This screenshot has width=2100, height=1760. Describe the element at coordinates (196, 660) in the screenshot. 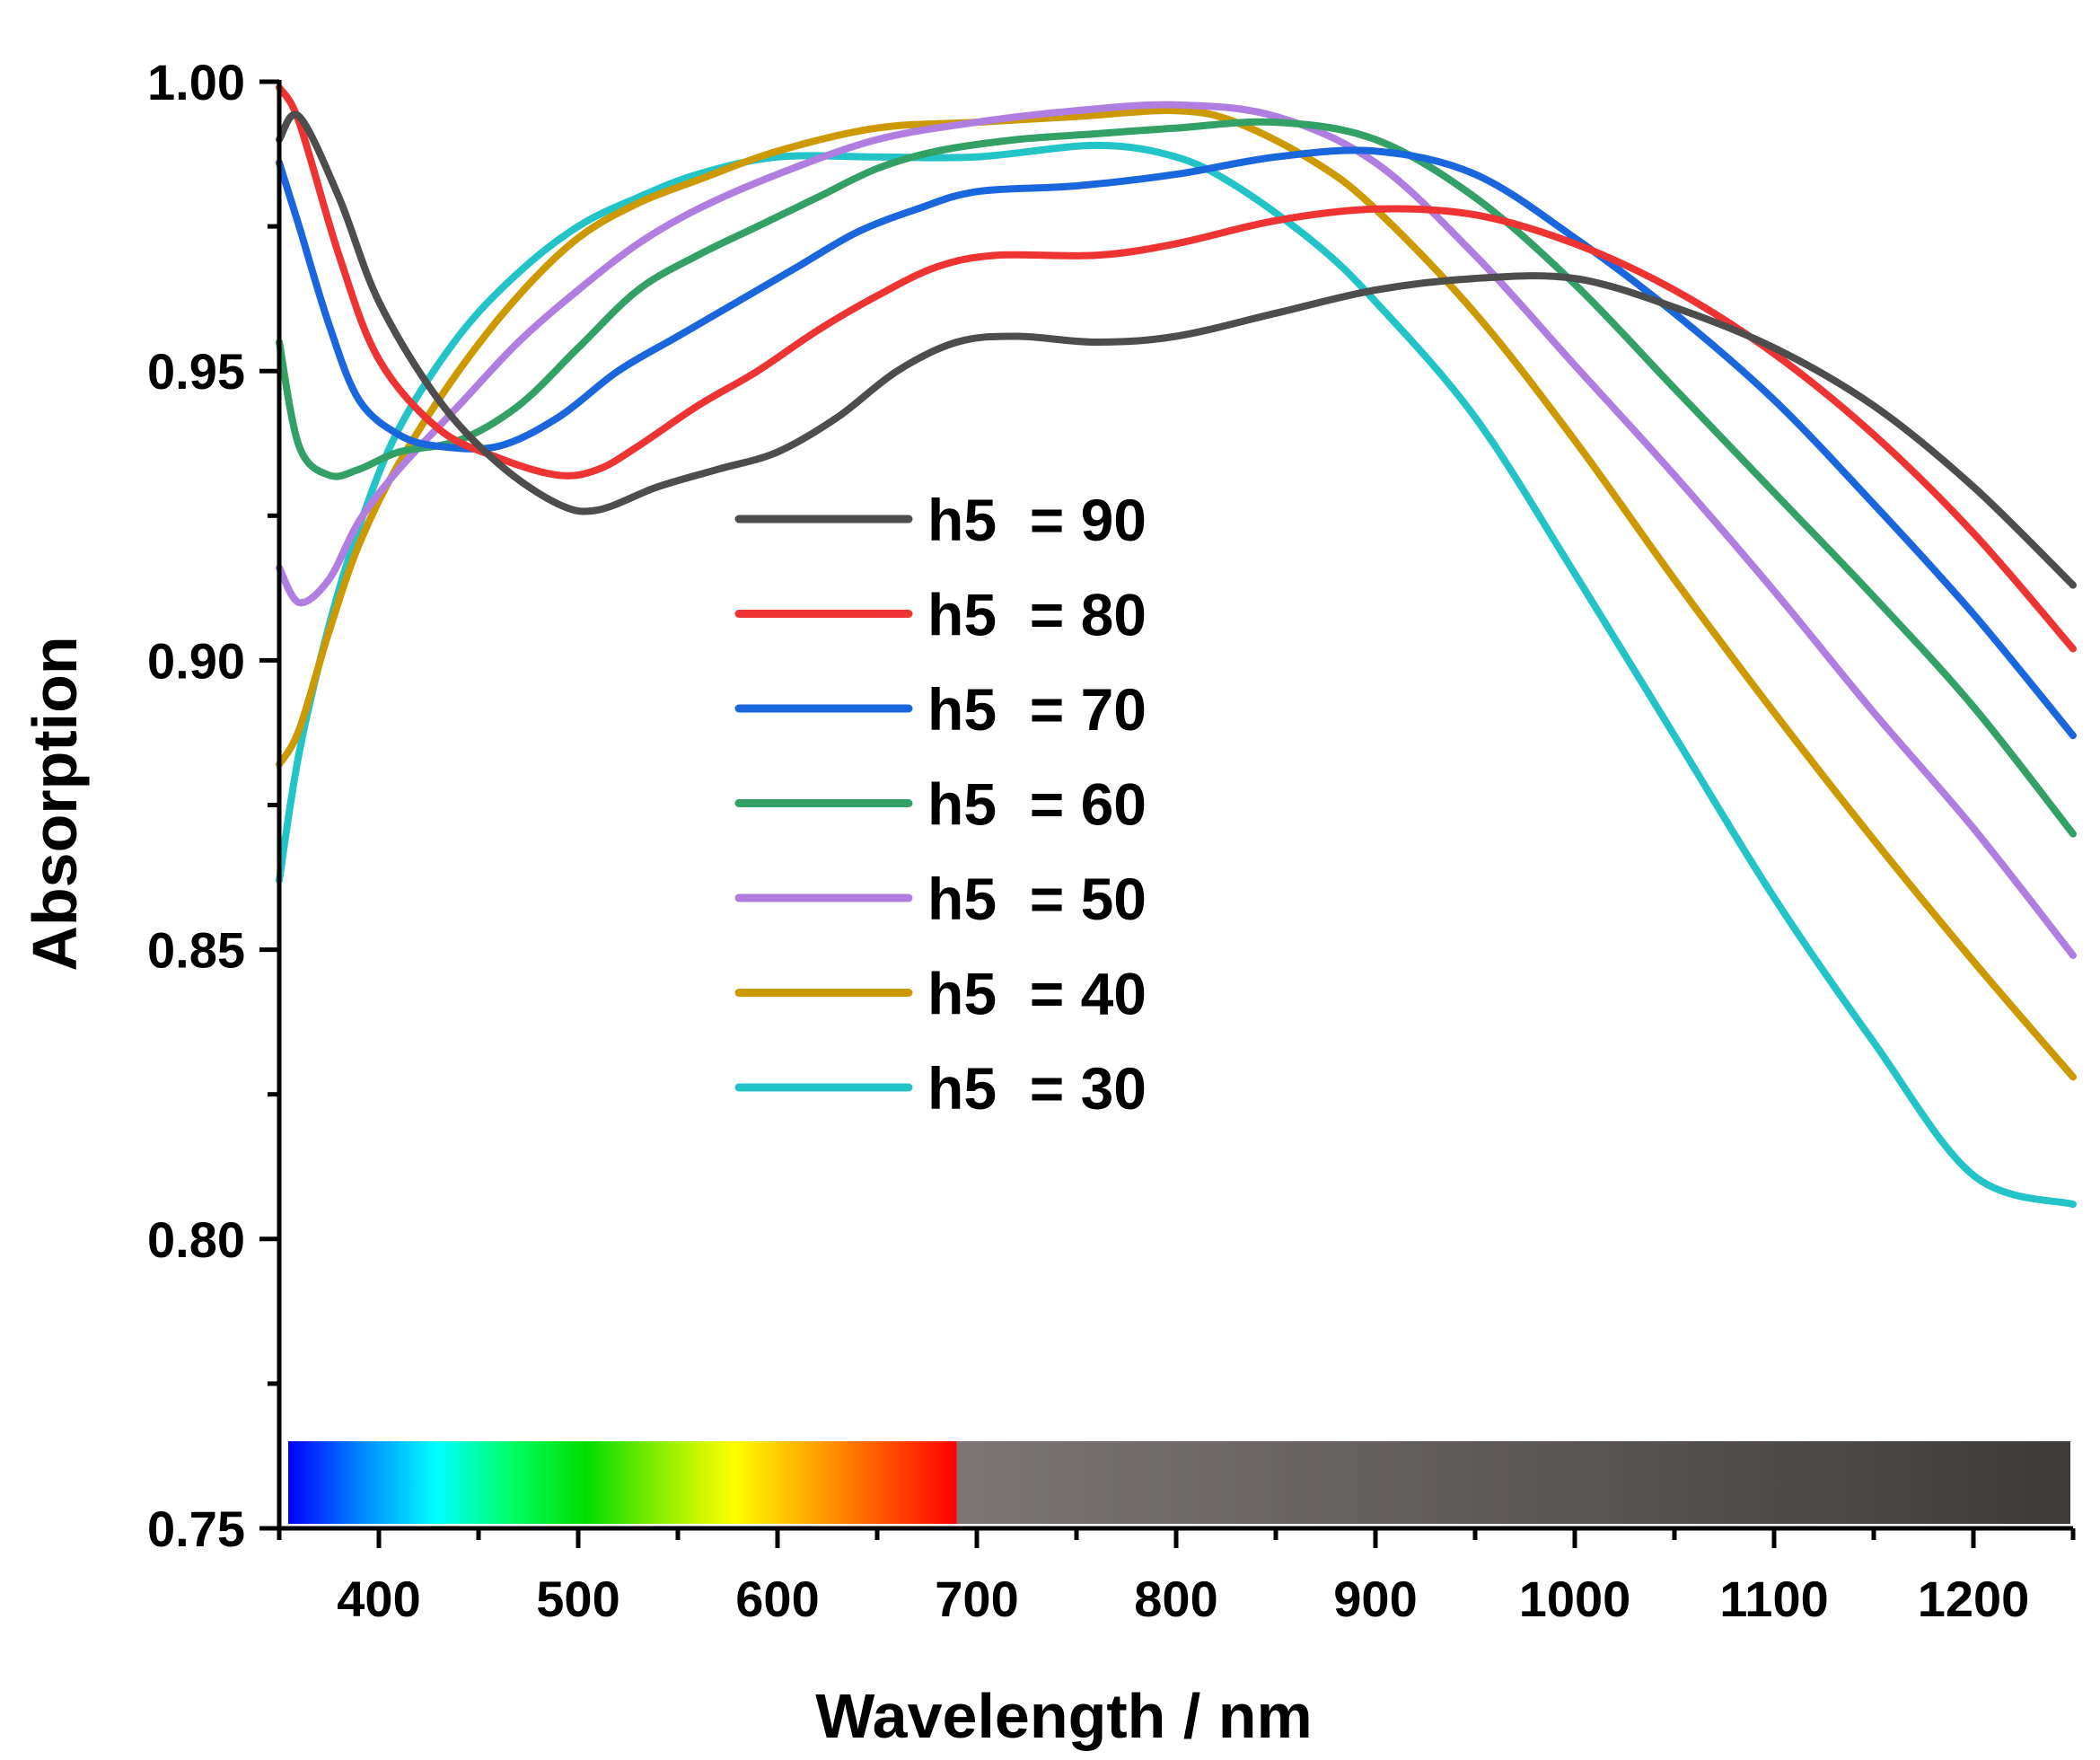

I see `y-tick-label: 0.90` at that location.